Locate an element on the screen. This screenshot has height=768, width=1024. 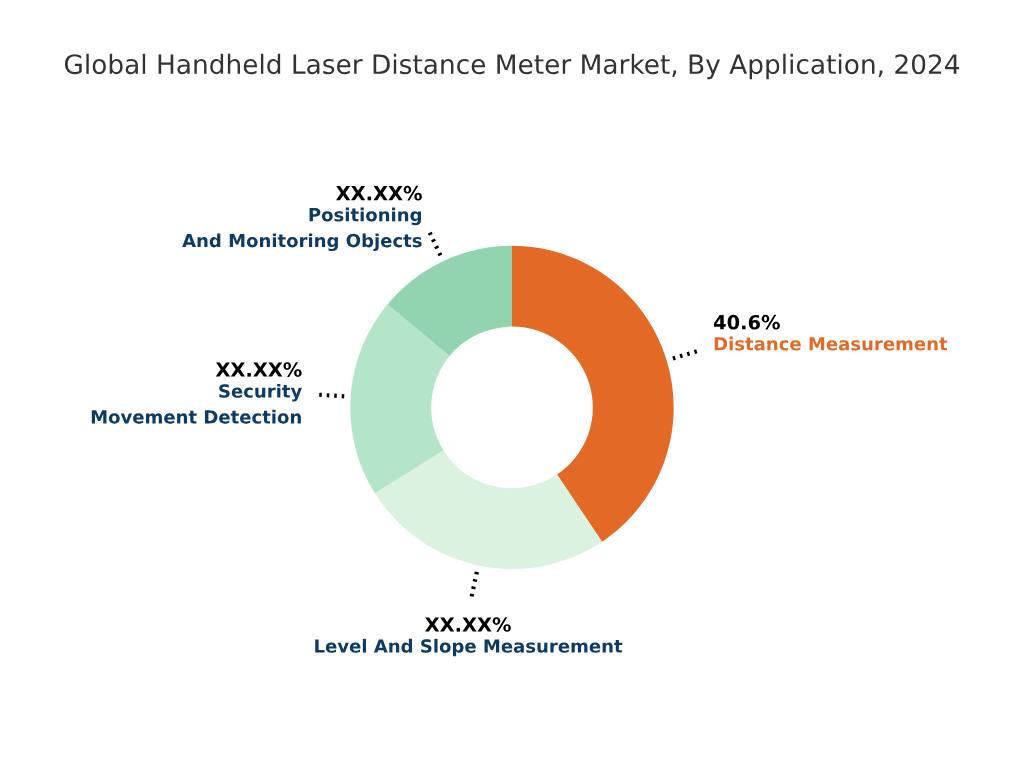
chart-title: Global Handheld Laser Distance Meter Market, By Application, 2024 is located at coordinates (512, 66).